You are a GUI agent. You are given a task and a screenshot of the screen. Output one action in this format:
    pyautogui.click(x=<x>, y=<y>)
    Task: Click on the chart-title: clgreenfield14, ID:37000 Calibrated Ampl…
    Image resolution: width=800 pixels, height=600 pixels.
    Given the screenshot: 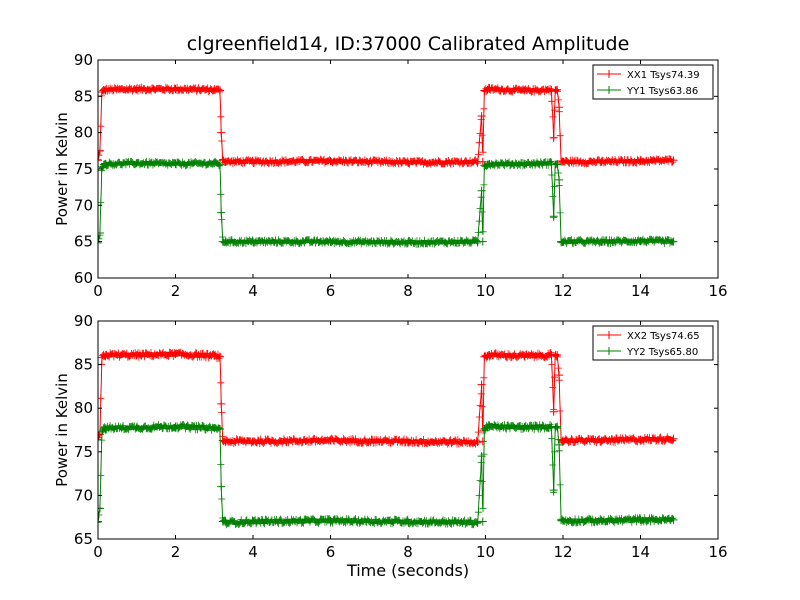 What is the action you would take?
    pyautogui.click(x=408, y=44)
    